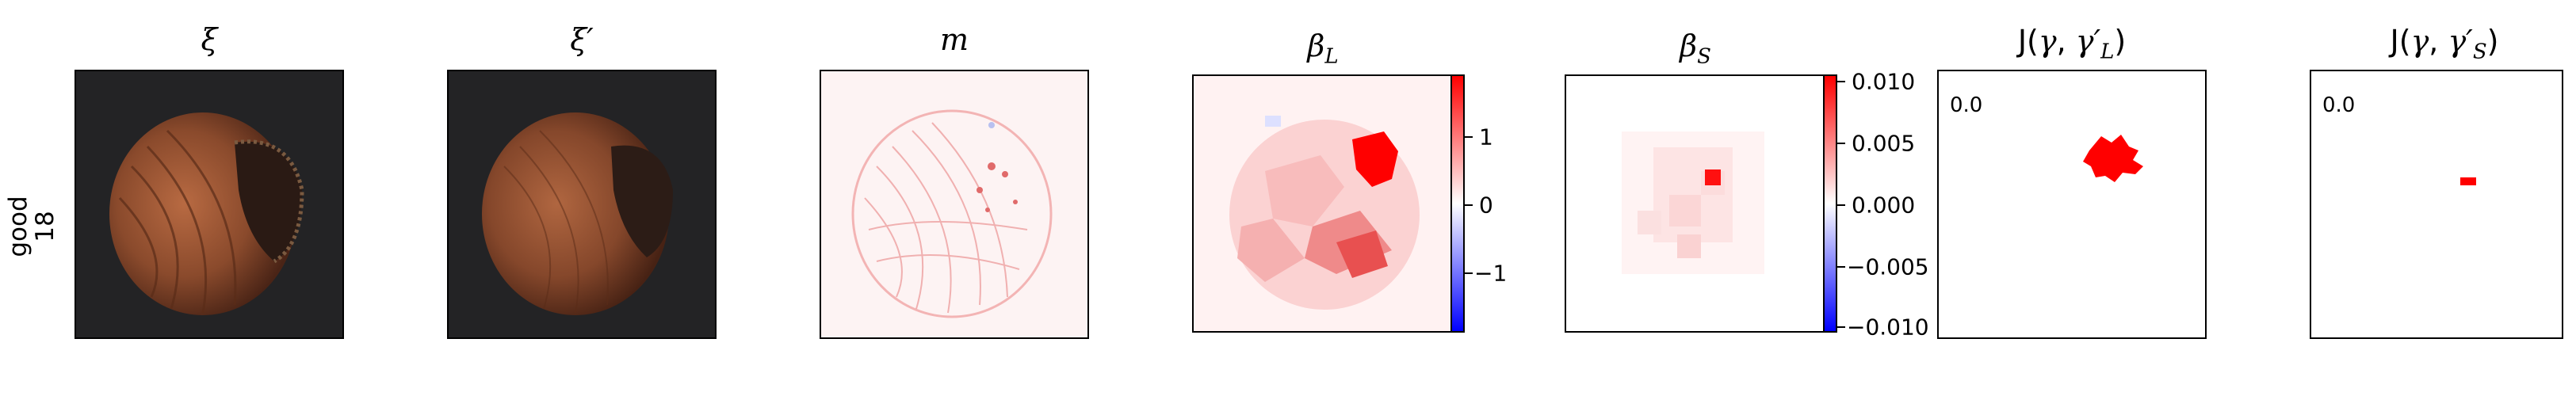 The width and height of the screenshot is (2576, 396). I want to click on panel-j-s-title: J(γ, γ′S), so click(2443, 44).